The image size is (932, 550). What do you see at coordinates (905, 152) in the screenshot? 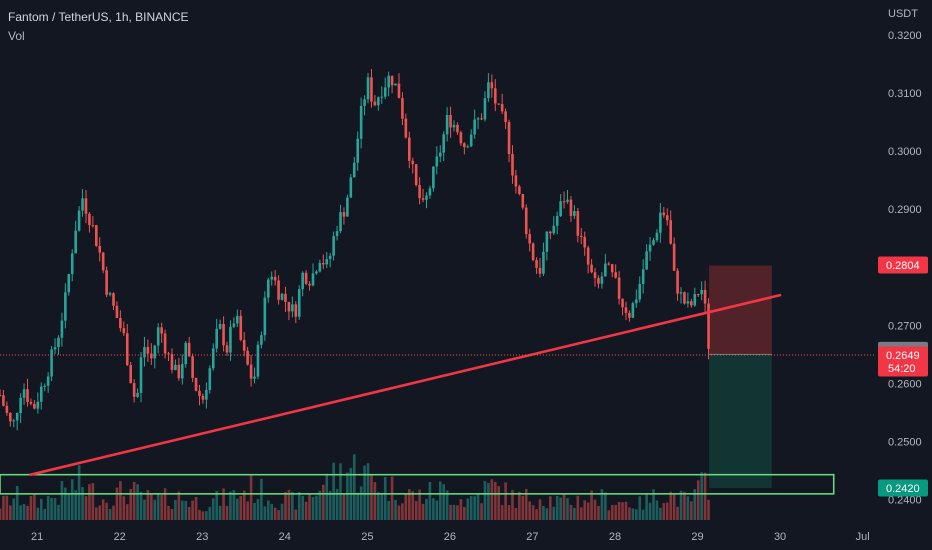
I see `price-tick-label: 0.3000` at bounding box center [905, 152].